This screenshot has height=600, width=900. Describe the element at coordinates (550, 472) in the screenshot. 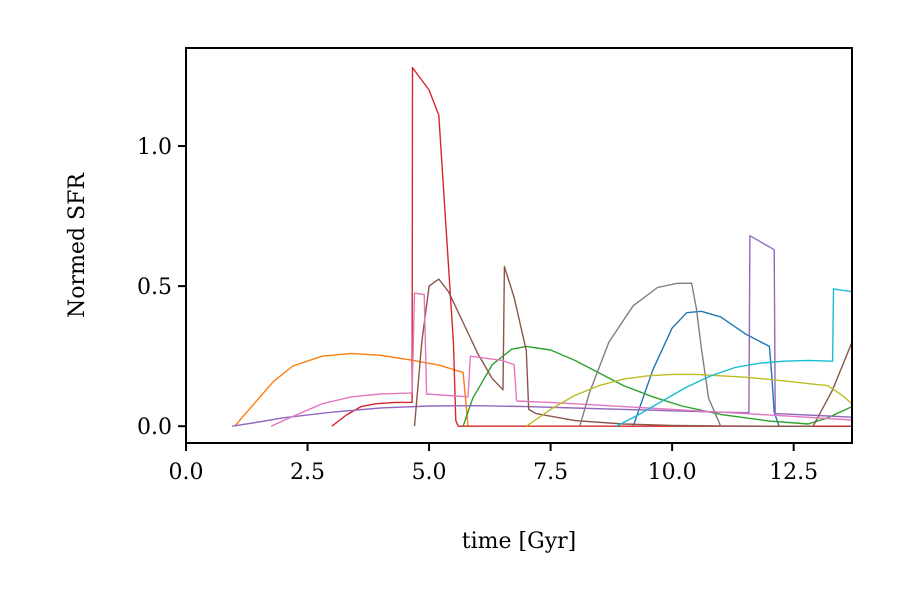

I see `x-tick-label: 7.5` at that location.